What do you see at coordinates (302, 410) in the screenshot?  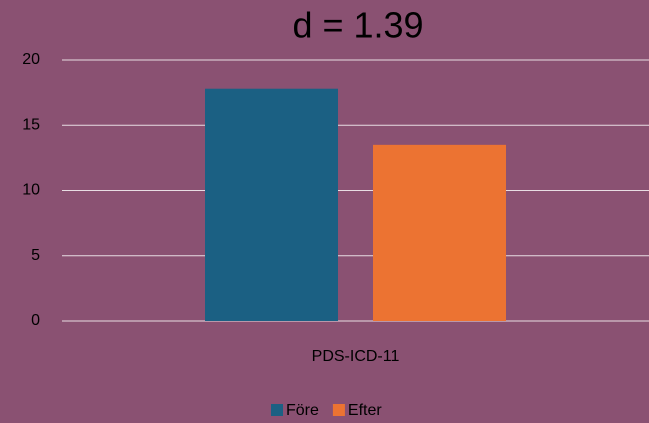 I see `legend-label: Före` at bounding box center [302, 410].